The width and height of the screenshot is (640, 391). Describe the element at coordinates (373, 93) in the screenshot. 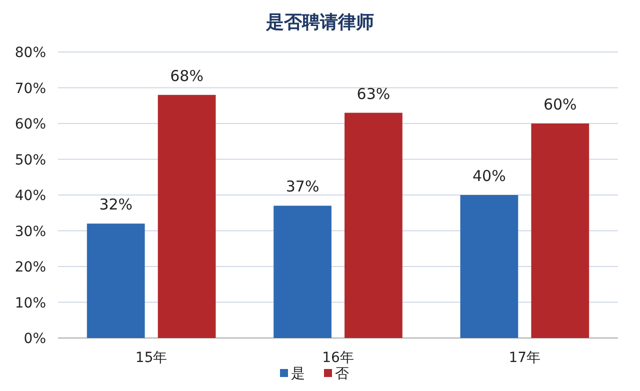

I see `data-label: 63%` at that location.